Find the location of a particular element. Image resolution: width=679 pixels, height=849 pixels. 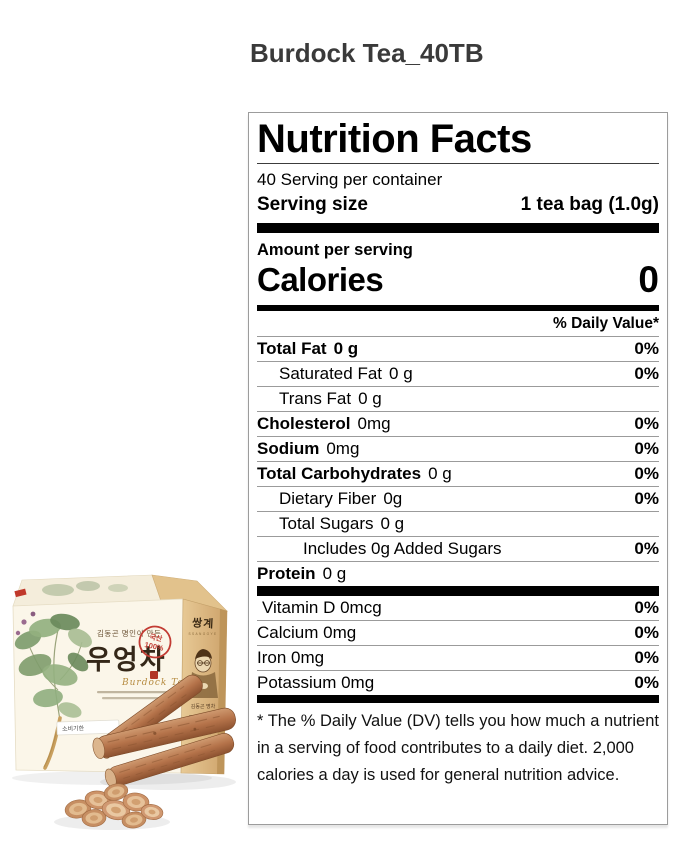

nutrient-label: Total Carbohydrates is located at coordinates (339, 474).